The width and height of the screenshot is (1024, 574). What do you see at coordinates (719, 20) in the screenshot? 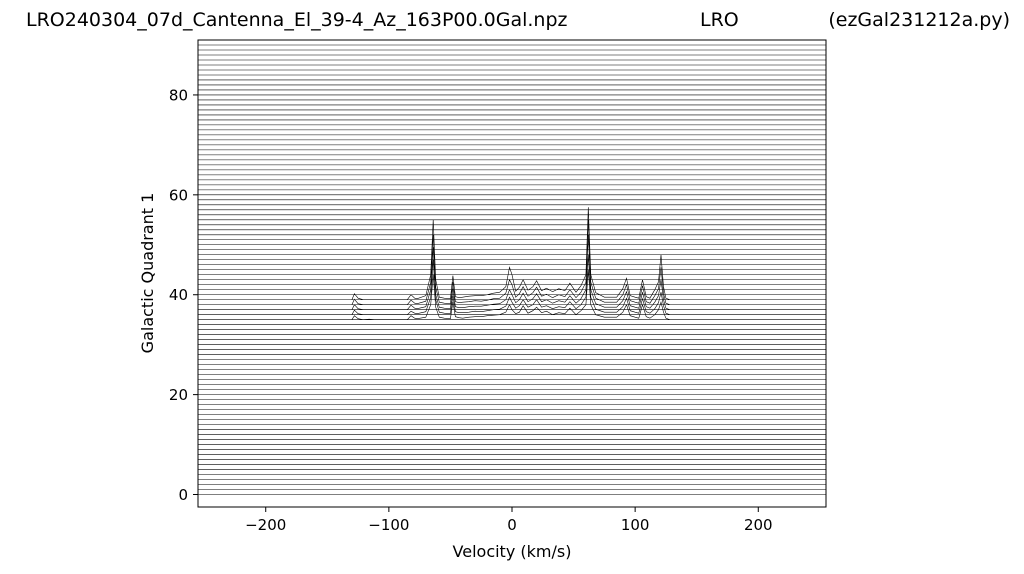
I see `figure-title-observatory: LRO` at bounding box center [719, 20].